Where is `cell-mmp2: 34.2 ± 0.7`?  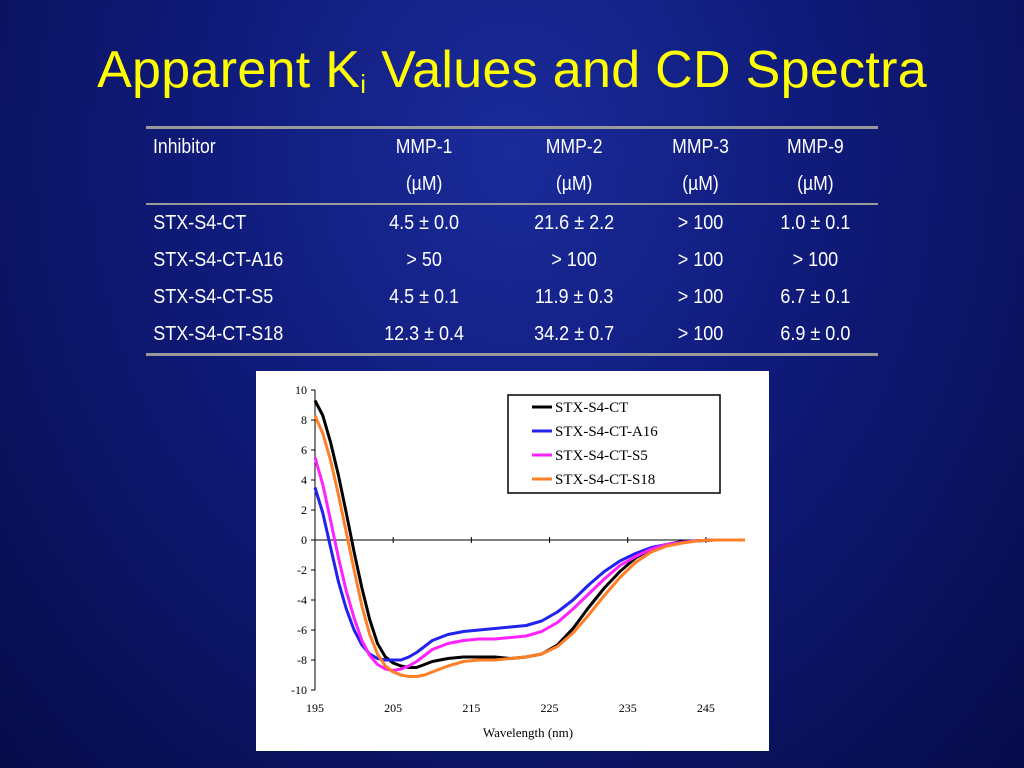
cell-mmp2: 34.2 ± 0.7 is located at coordinates (574, 334).